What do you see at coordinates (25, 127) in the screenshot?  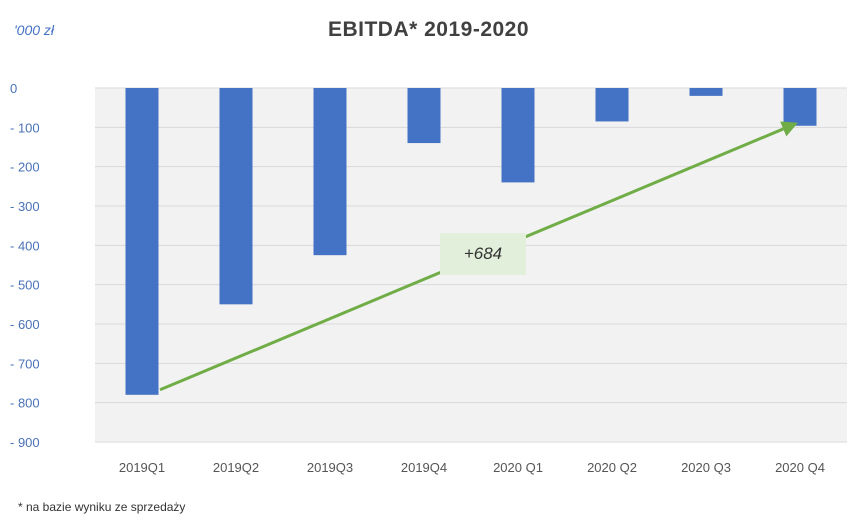 I see `y-tick-label: - 100` at bounding box center [25, 127].